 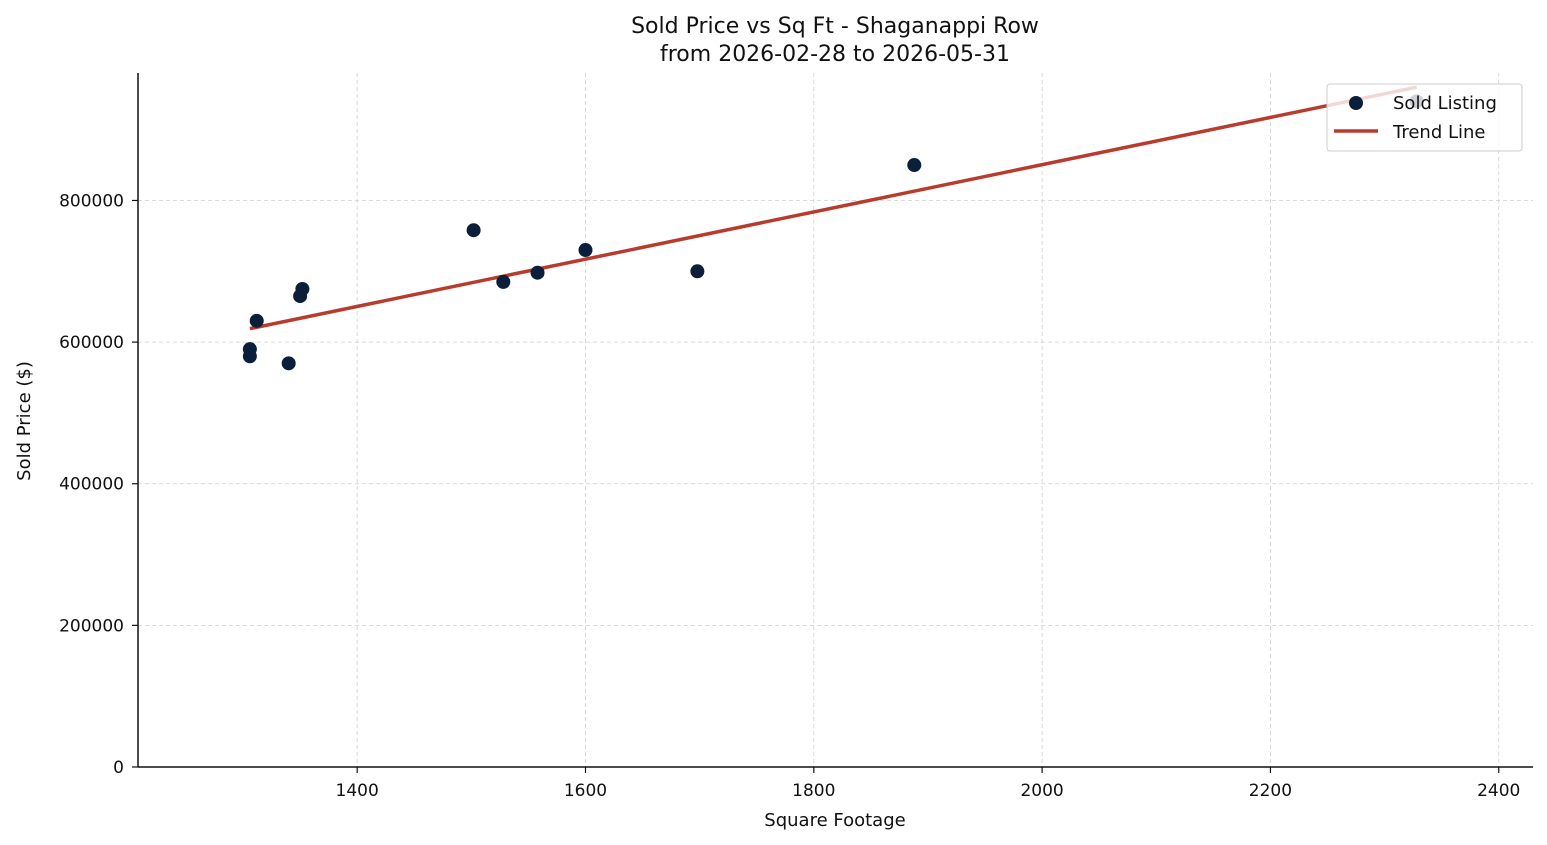 I want to click on chart-subtitle: from 2026-02-28 to 2026-05-31, so click(x=835, y=54).